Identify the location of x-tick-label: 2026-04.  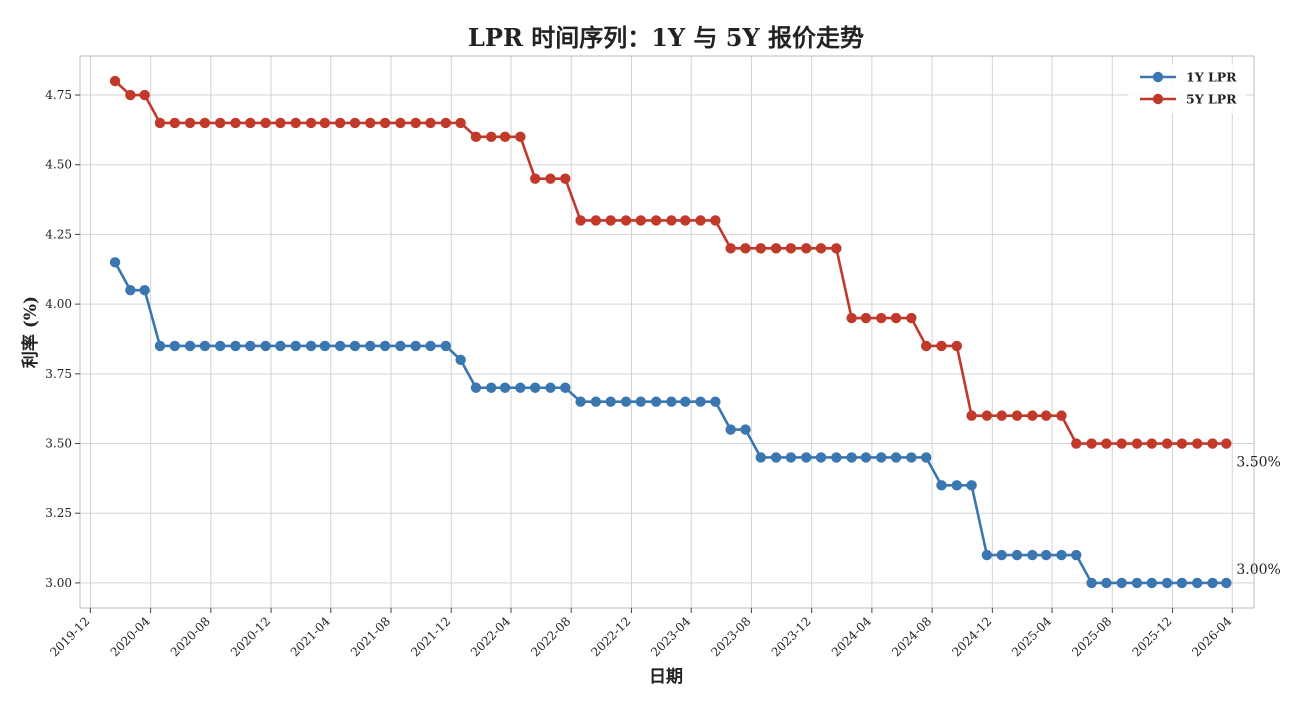
(1211, 636).